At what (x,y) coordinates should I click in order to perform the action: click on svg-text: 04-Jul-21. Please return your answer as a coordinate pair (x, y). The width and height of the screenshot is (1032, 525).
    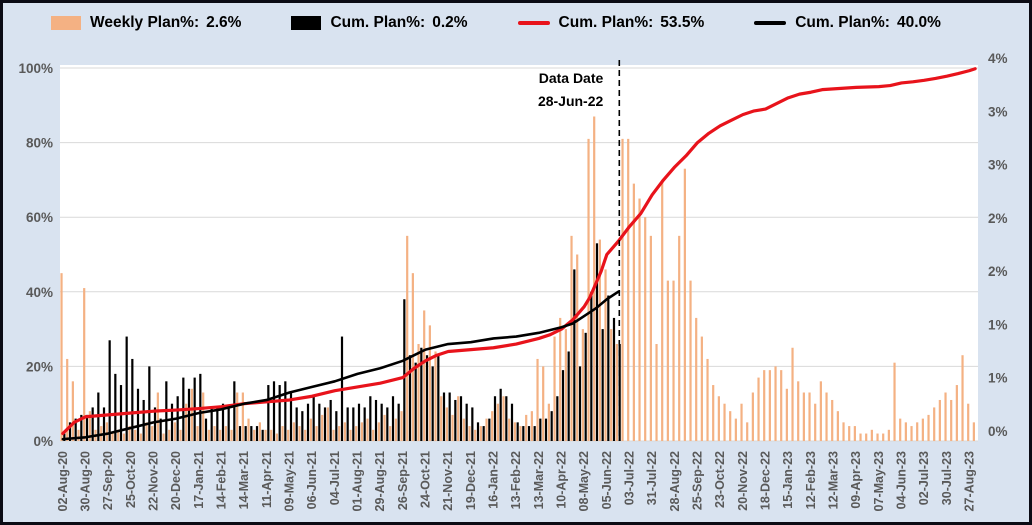
    Looking at the image, I should click on (335, 478).